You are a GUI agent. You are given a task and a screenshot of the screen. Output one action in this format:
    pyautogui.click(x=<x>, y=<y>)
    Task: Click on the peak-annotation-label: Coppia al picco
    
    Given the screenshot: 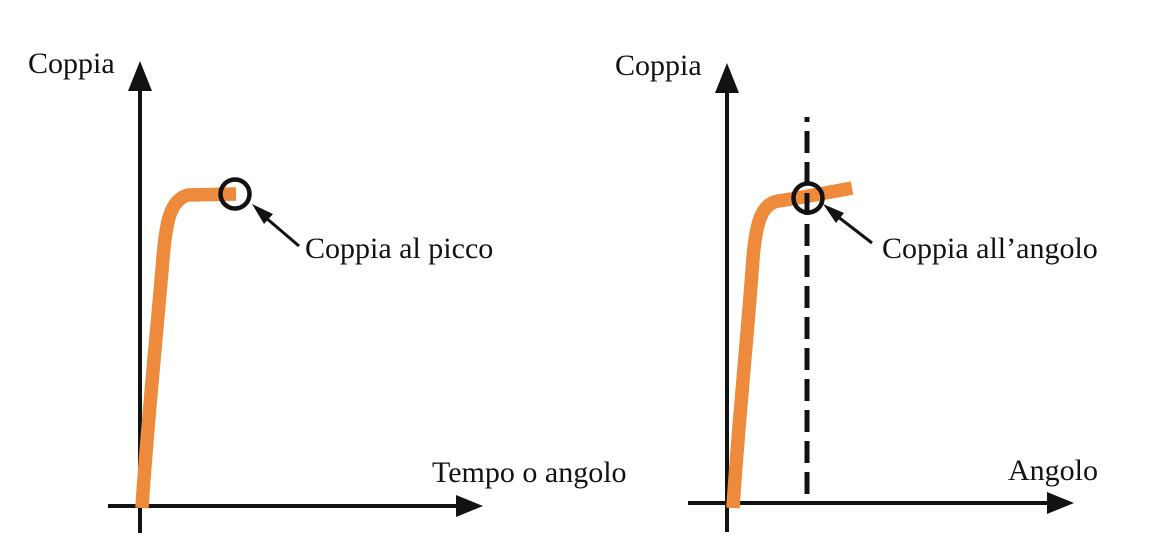 What is the action you would take?
    pyautogui.click(x=399, y=248)
    